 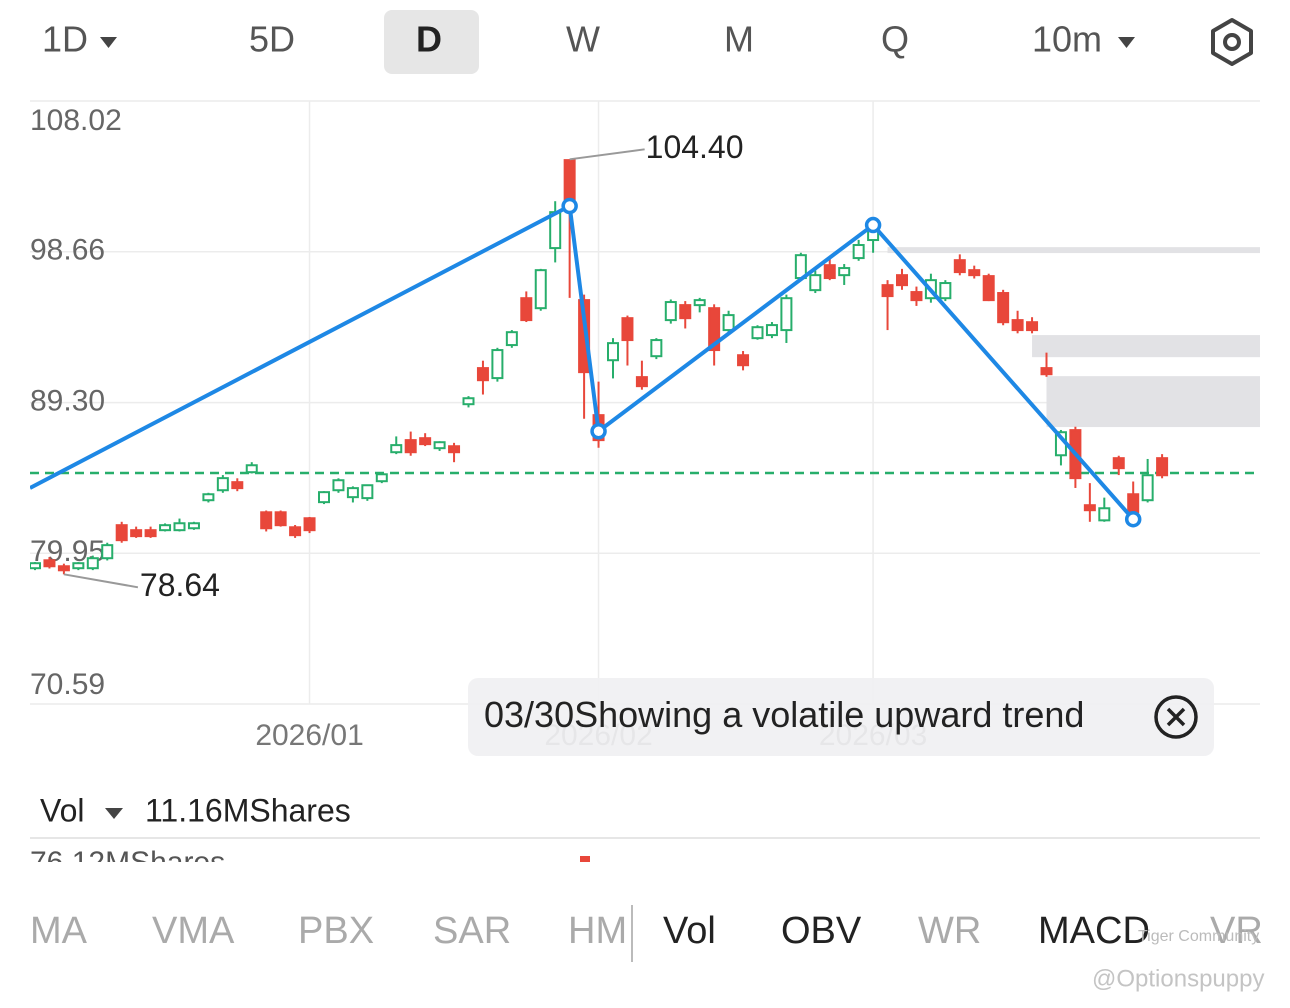 What do you see at coordinates (1083, 39) in the screenshot?
I see `period-tab: 10m` at bounding box center [1083, 39].